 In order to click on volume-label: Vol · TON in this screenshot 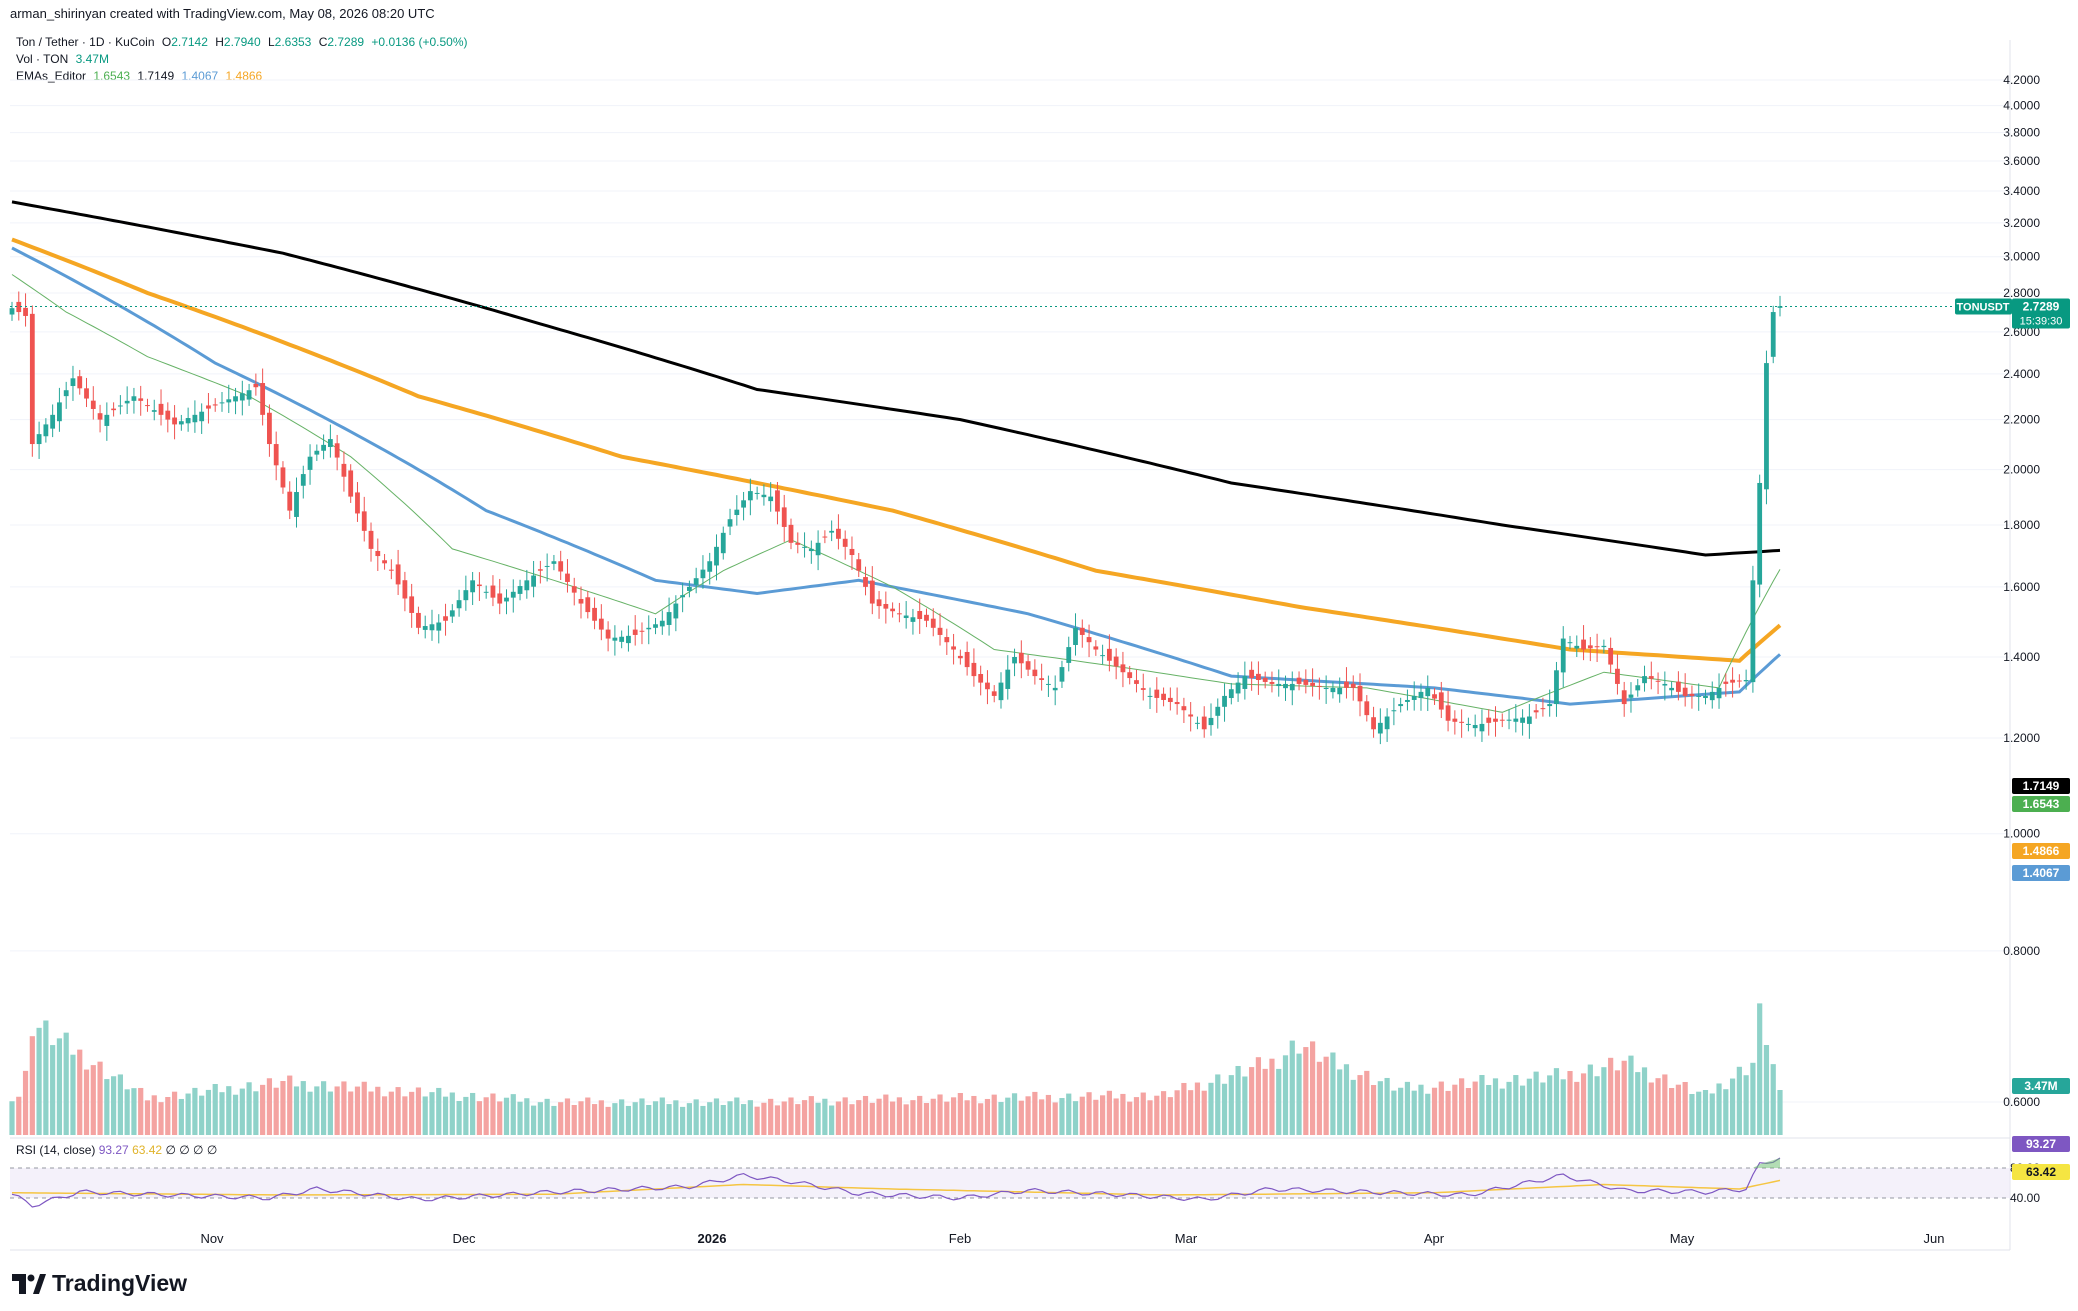, I will do `click(42, 59)`.